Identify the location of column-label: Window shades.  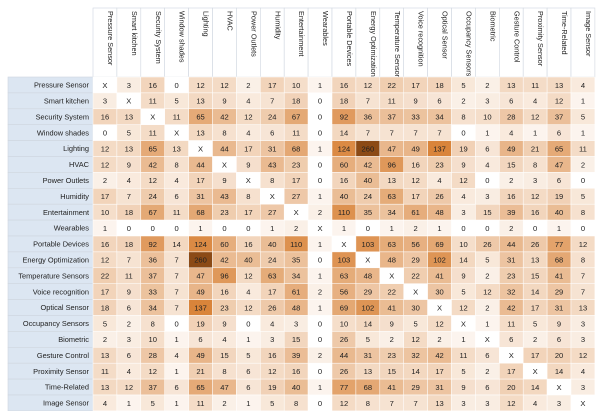
(182, 37).